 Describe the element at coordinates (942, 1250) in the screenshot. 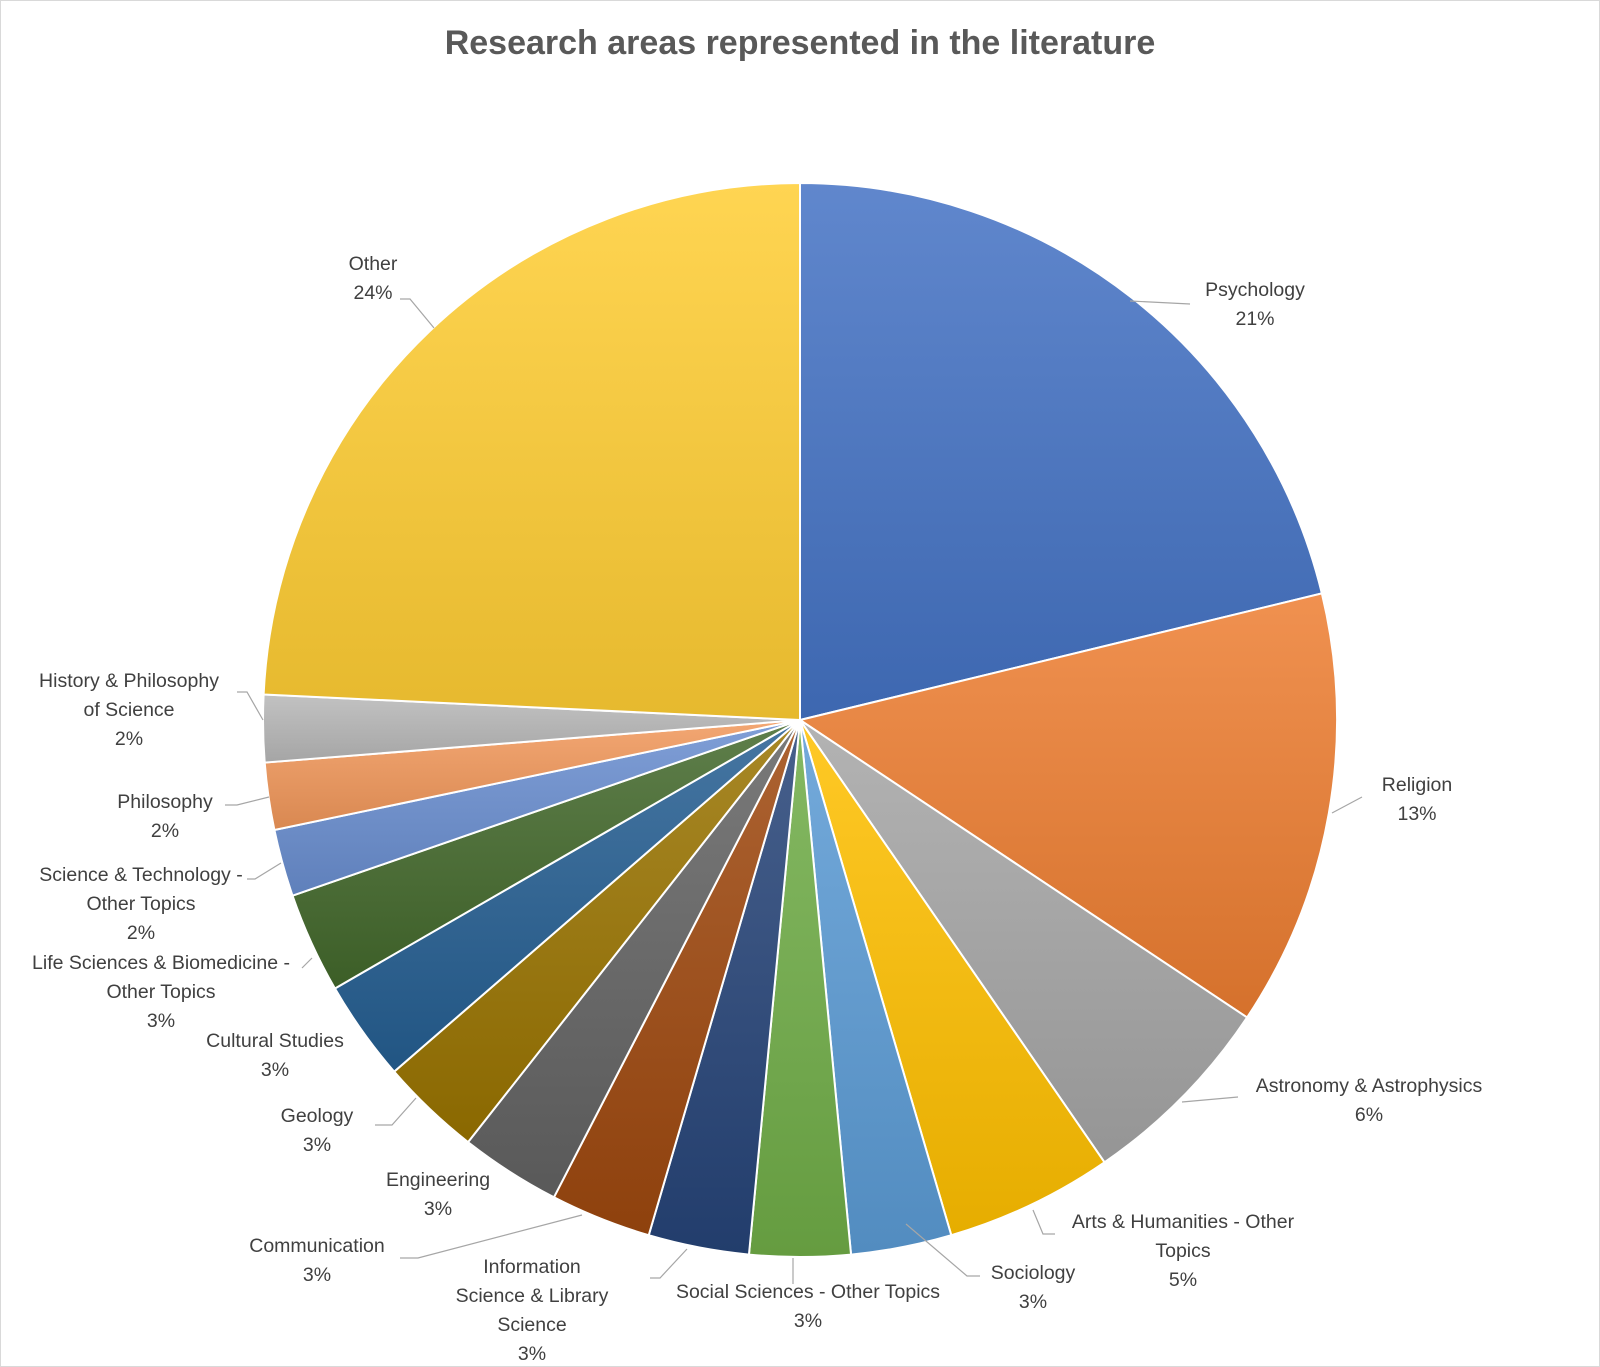

I see `leader-line-sociology` at that location.